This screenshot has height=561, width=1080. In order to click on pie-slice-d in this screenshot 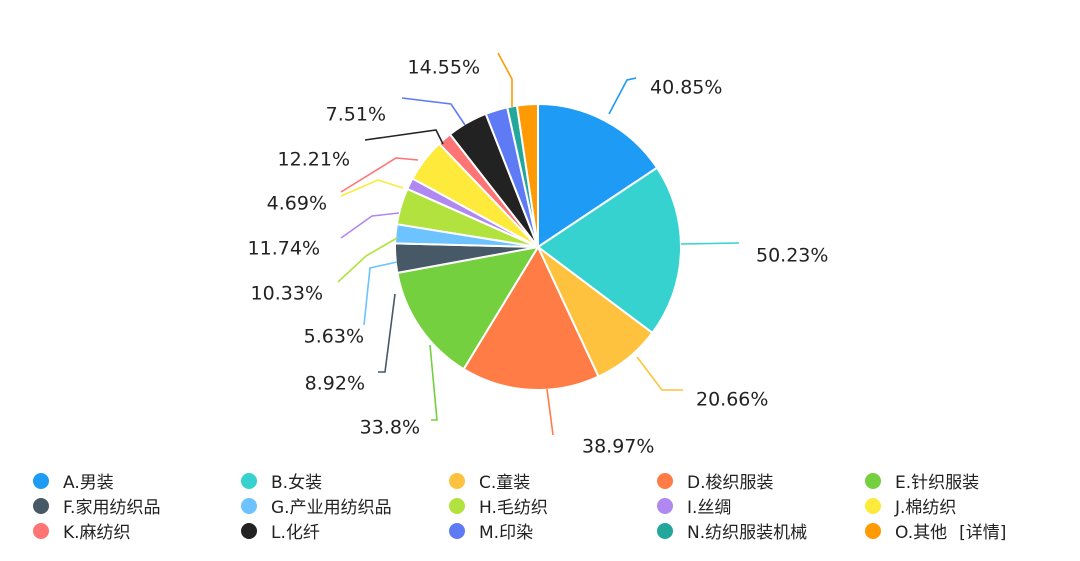, I will do `click(531, 318)`.